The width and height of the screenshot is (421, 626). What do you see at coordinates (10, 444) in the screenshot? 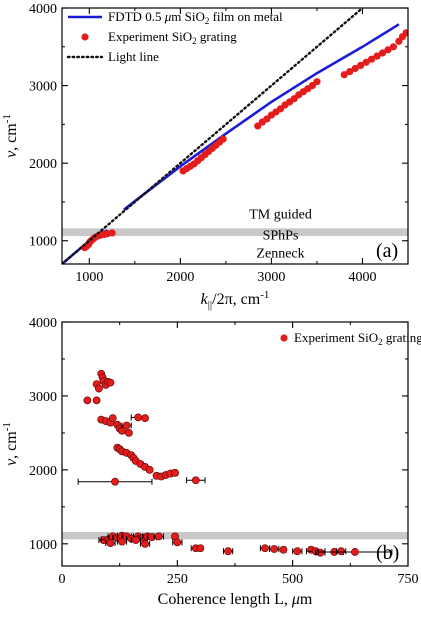
I see `panel-b-y-axis-label: ν, cm-1` at bounding box center [10, 444].